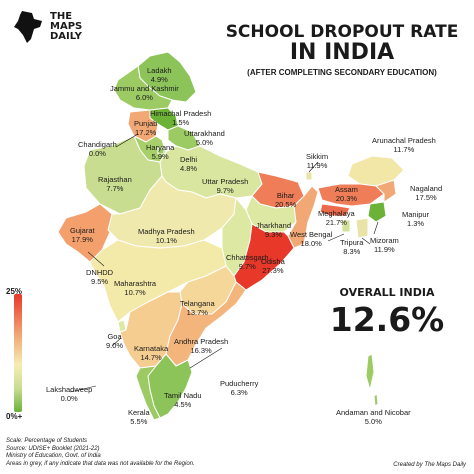  Describe the element at coordinates (387, 319) in the screenshot. I see `overall-value: 12.6%` at that location.